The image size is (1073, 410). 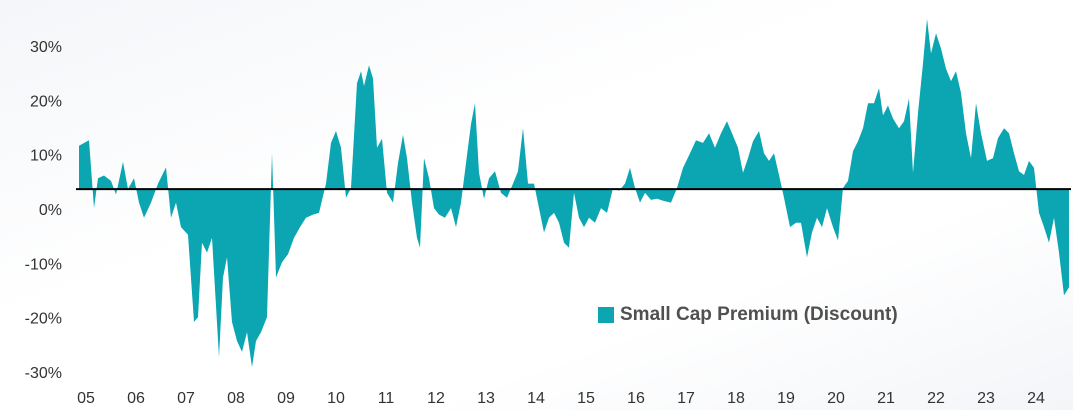 What do you see at coordinates (46, 101) in the screenshot?
I see `y-tick-label: 20%` at bounding box center [46, 101].